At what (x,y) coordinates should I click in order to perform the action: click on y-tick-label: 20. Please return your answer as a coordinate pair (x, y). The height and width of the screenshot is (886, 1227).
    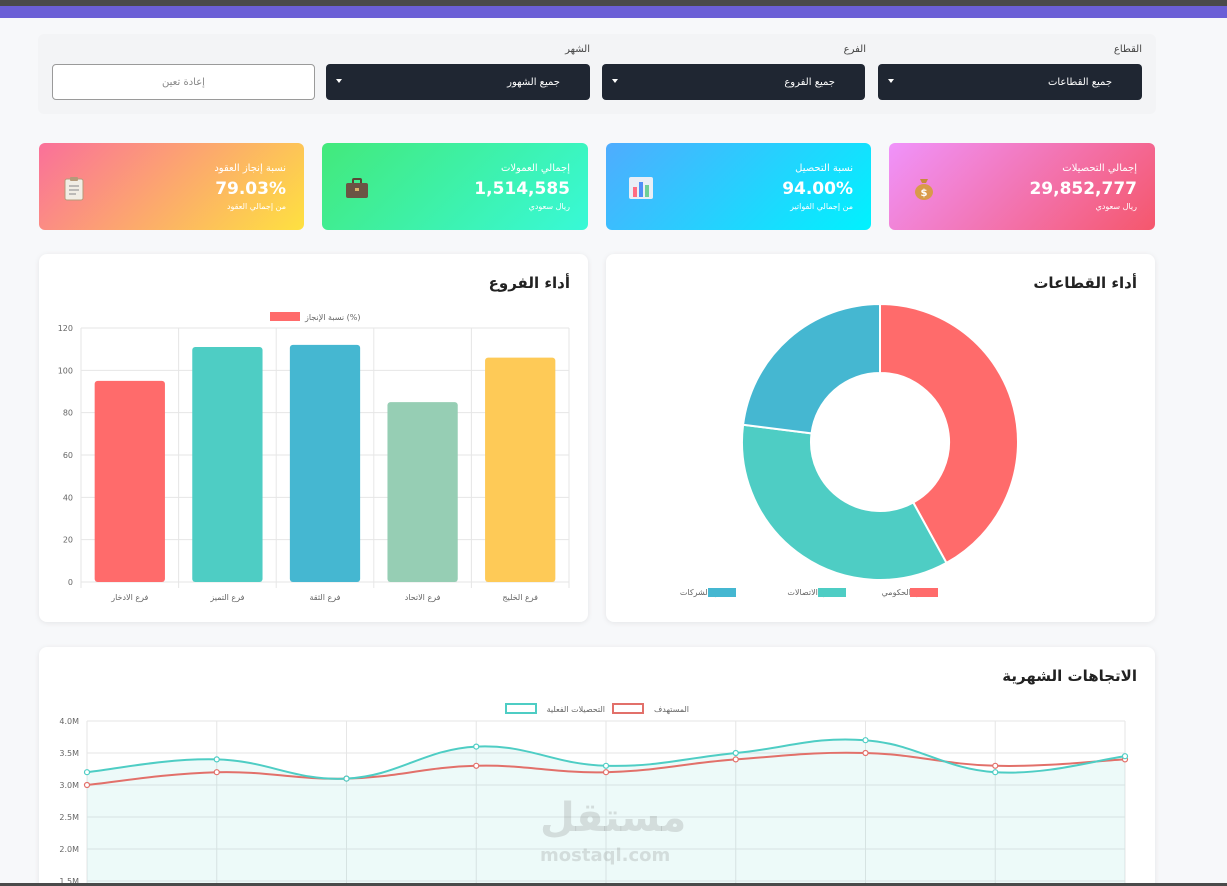
    Looking at the image, I should click on (68, 540).